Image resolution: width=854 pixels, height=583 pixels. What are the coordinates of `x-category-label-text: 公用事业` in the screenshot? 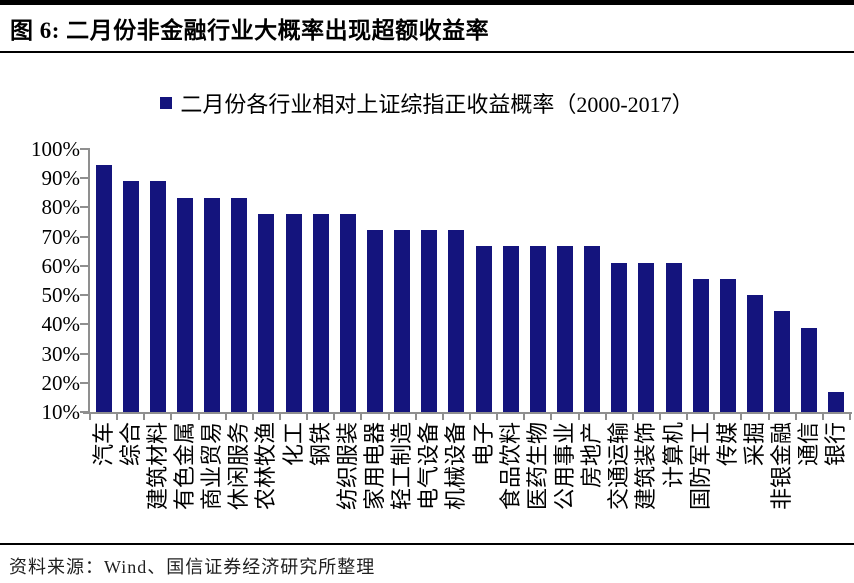 It's located at (564, 466).